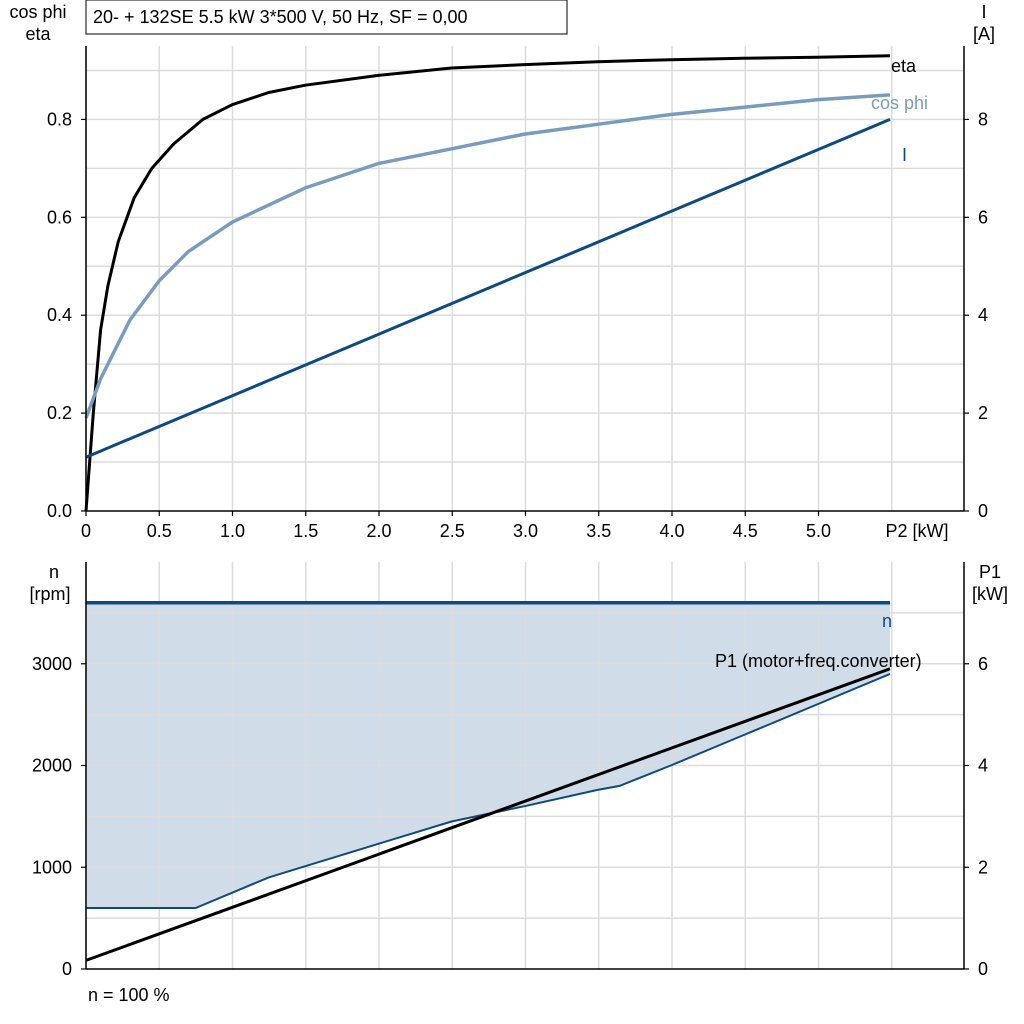 This screenshot has height=1024, width=1024. Describe the element at coordinates (305, 531) in the screenshot. I see `top-x-tick-label: 1.5` at that location.